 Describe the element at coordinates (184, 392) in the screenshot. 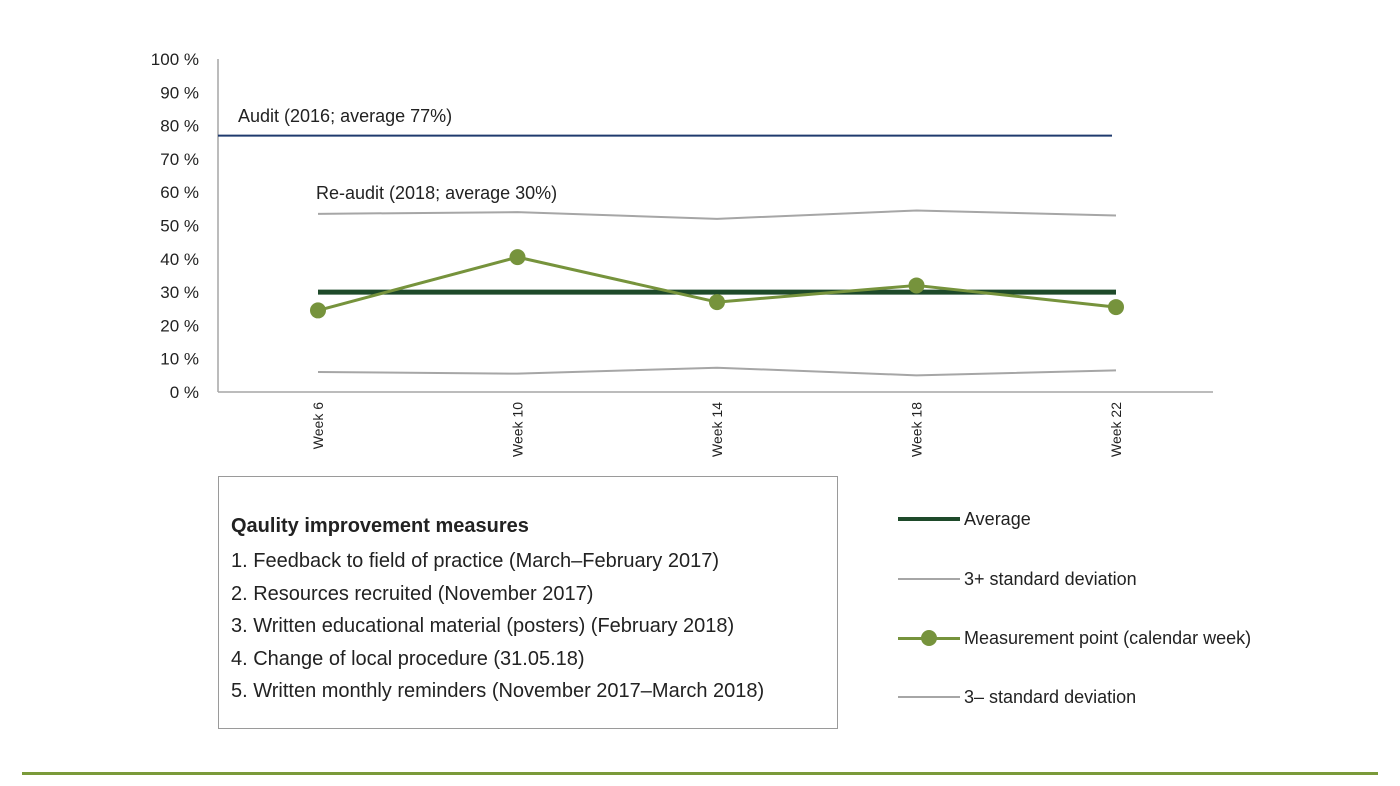

I see `y-tick-label: 0 %` at that location.